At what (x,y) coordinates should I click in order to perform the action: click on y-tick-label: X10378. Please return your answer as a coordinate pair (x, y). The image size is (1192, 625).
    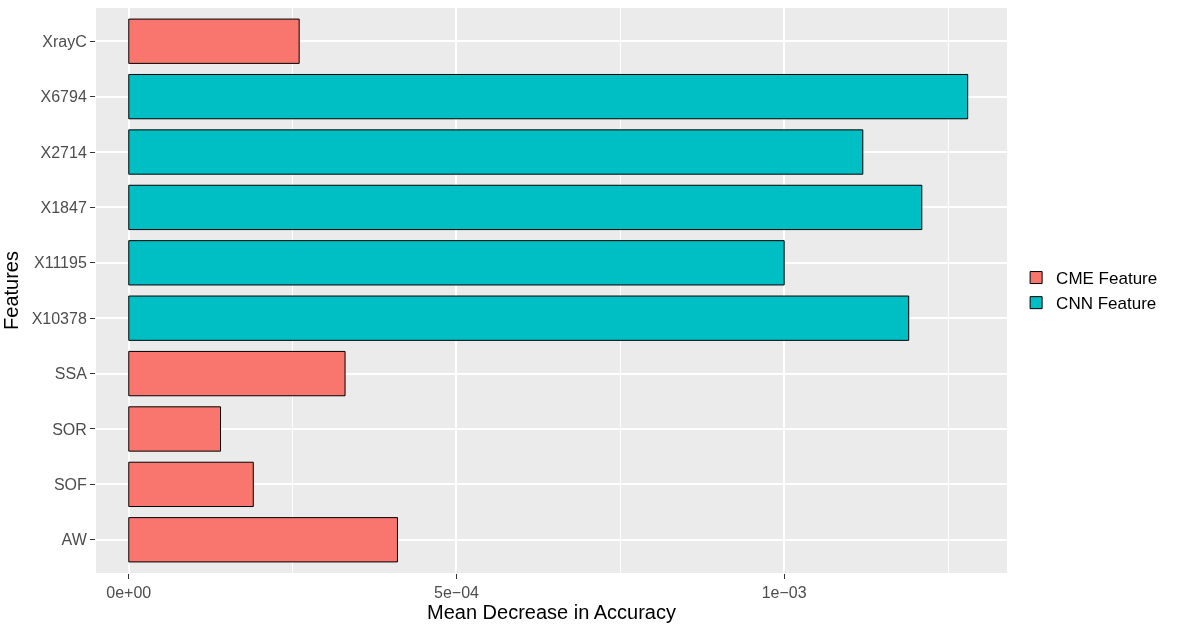
    Looking at the image, I should click on (59, 318).